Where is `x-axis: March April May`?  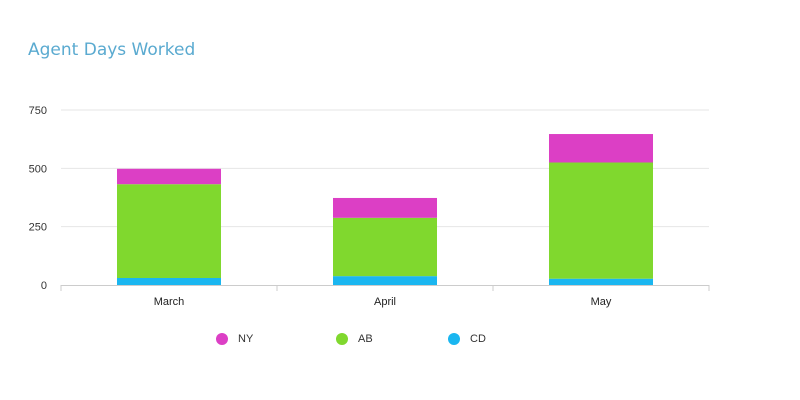 x-axis: March April May is located at coordinates (385, 296).